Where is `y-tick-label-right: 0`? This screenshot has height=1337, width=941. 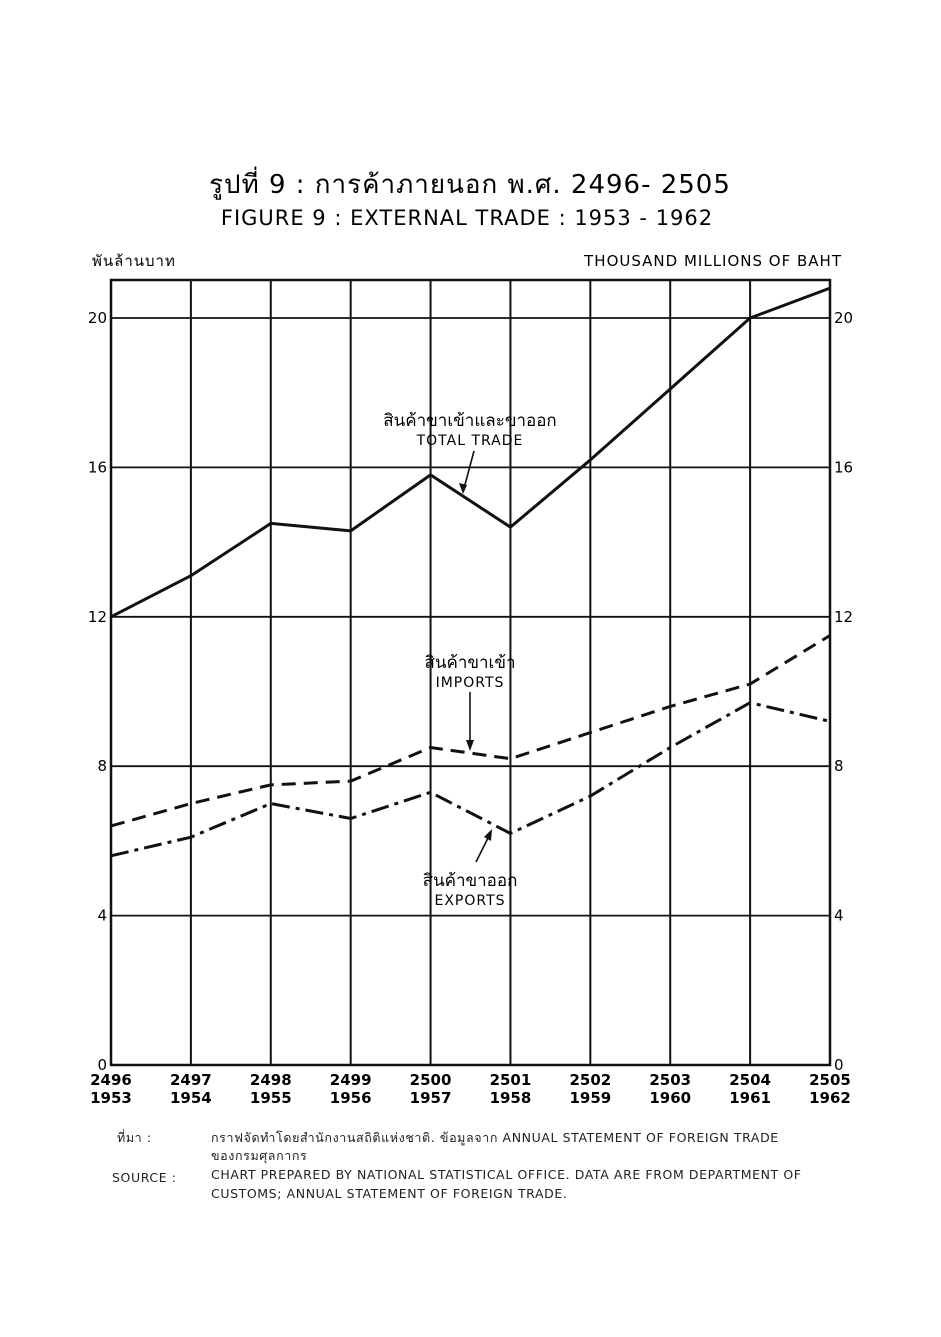 y-tick-label-right: 0 is located at coordinates (839, 1065).